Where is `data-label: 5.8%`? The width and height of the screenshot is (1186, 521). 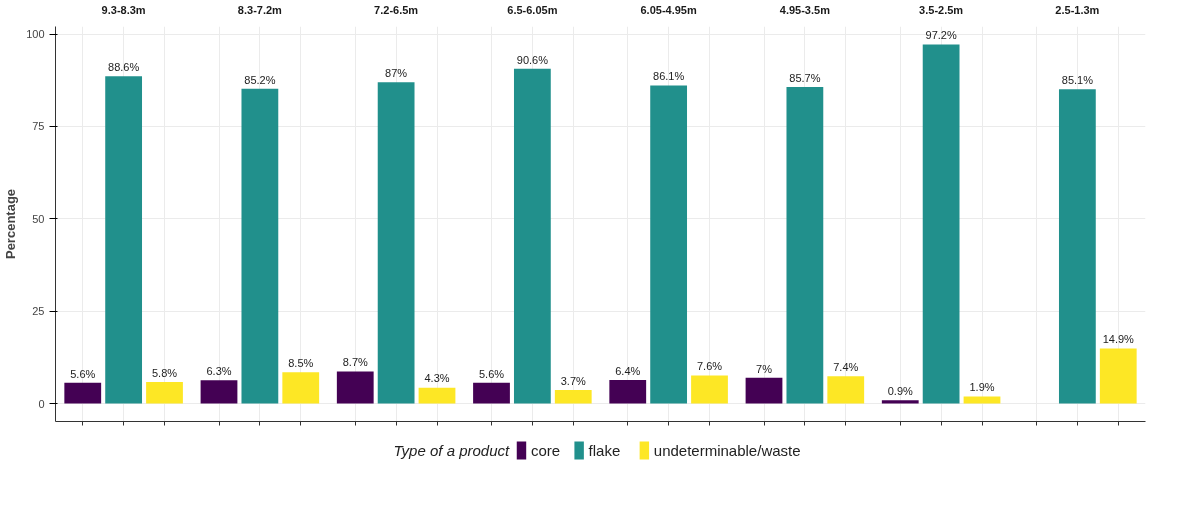 data-label: 5.8% is located at coordinates (164, 372).